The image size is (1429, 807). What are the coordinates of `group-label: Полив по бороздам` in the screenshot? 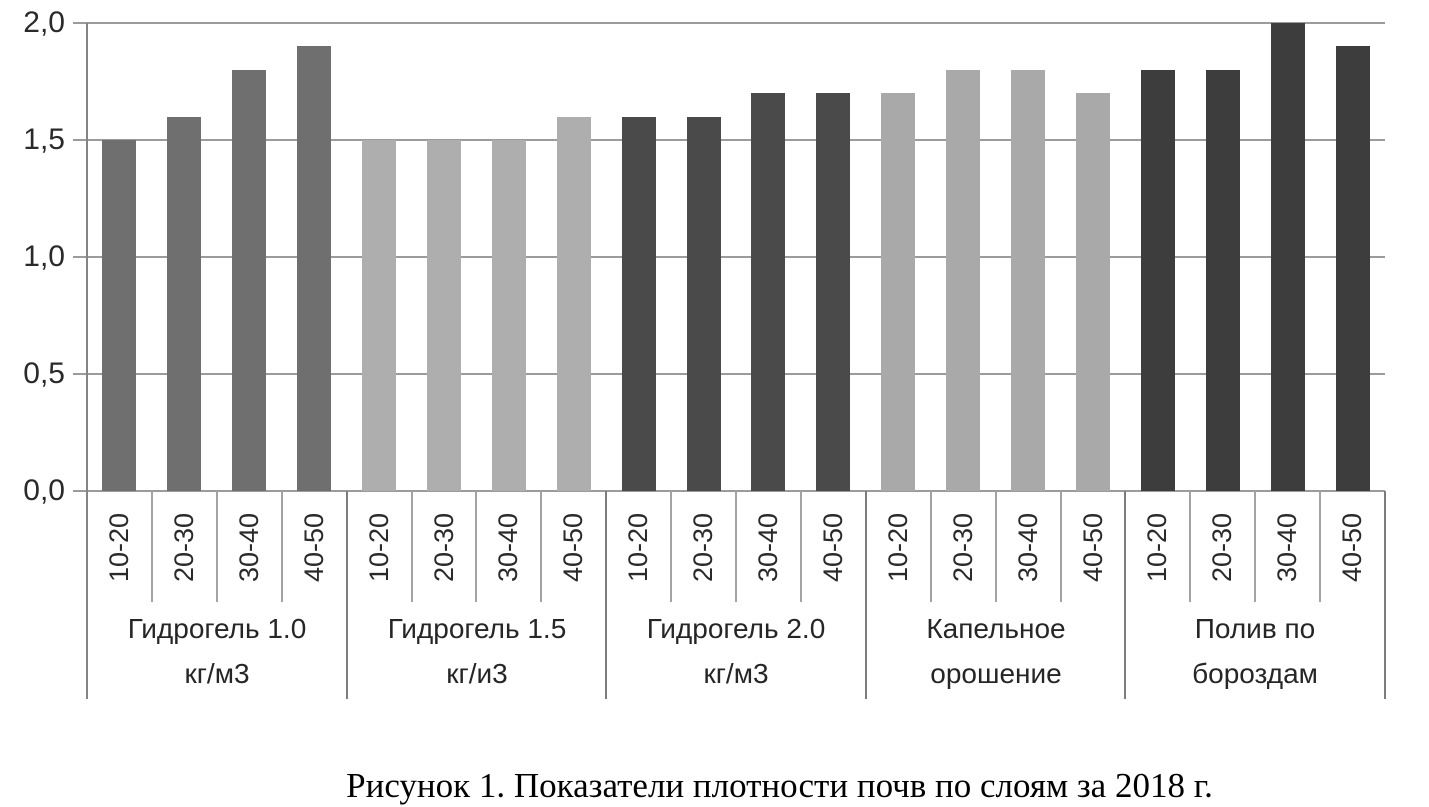 It's located at (1255, 650).